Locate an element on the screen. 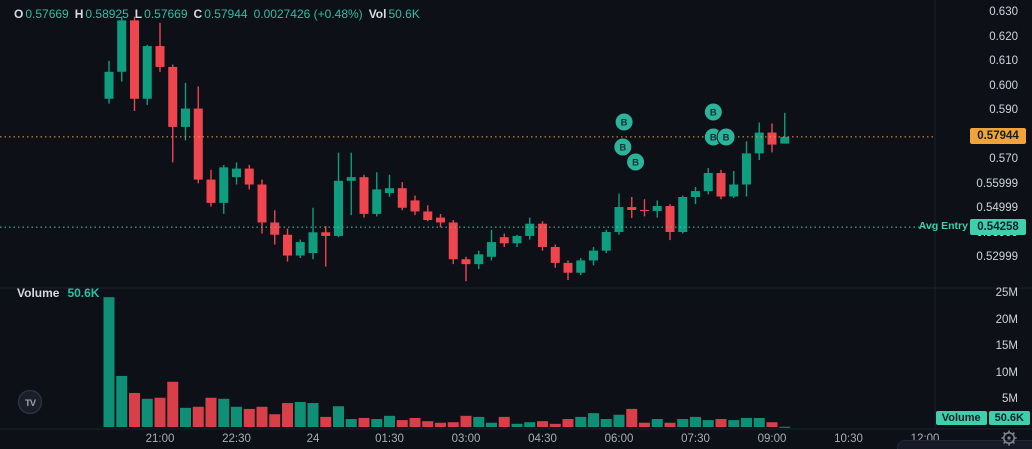 The height and width of the screenshot is (449, 1032). open-value: 0.57669 is located at coordinates (47, 14).